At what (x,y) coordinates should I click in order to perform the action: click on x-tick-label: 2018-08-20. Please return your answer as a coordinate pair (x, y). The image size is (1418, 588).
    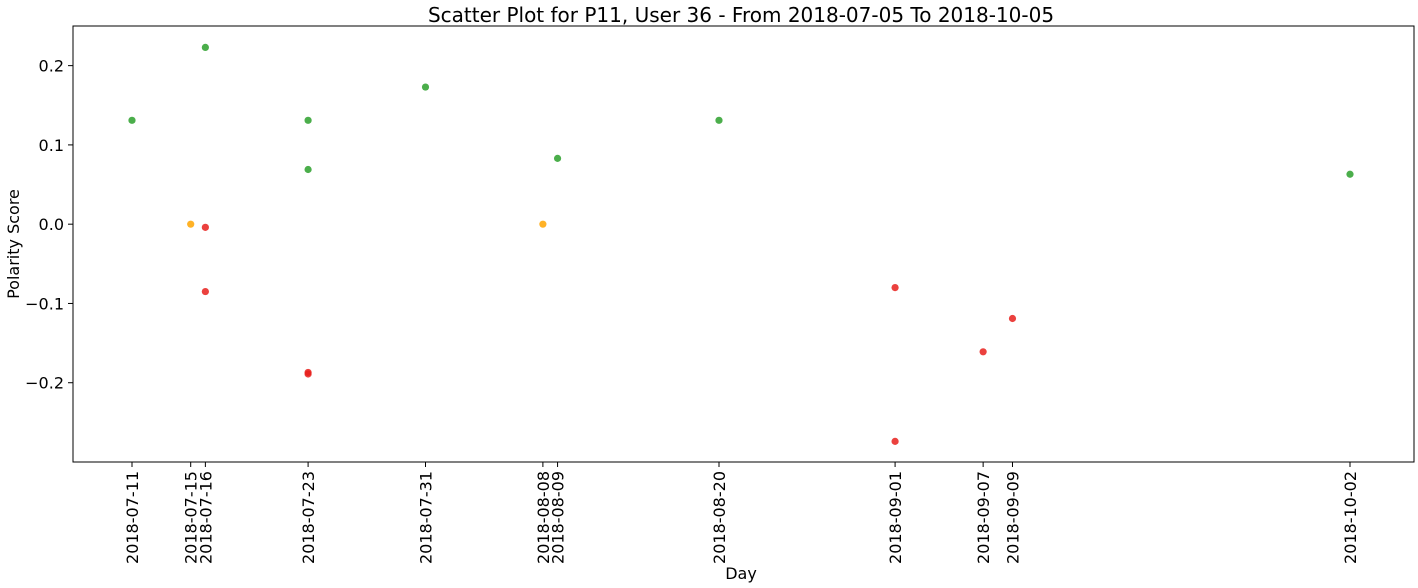
    Looking at the image, I should click on (719, 517).